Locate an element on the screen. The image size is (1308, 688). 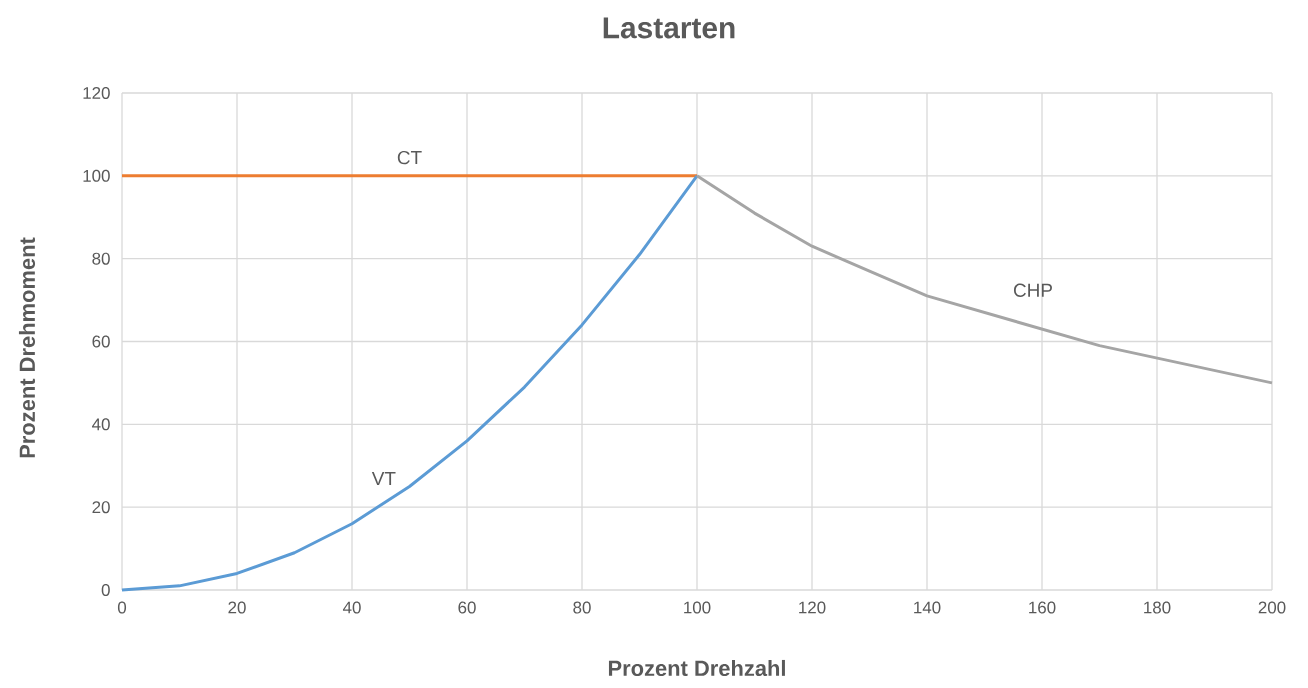
x-tick-label: 100 is located at coordinates (697, 607).